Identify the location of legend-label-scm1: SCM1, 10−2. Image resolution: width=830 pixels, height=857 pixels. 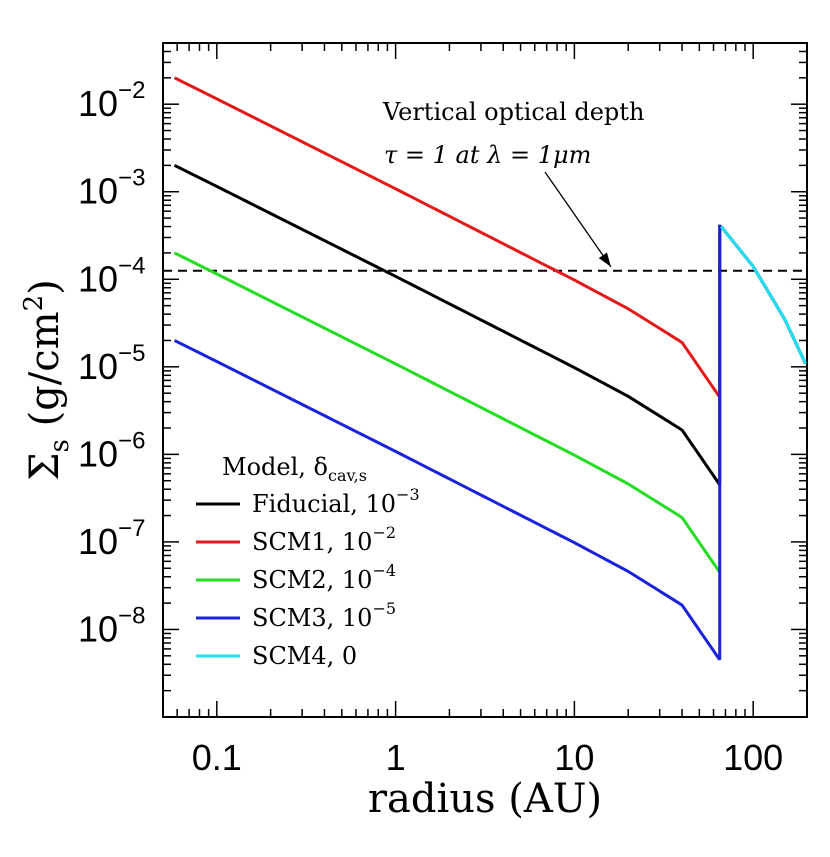
(324, 539).